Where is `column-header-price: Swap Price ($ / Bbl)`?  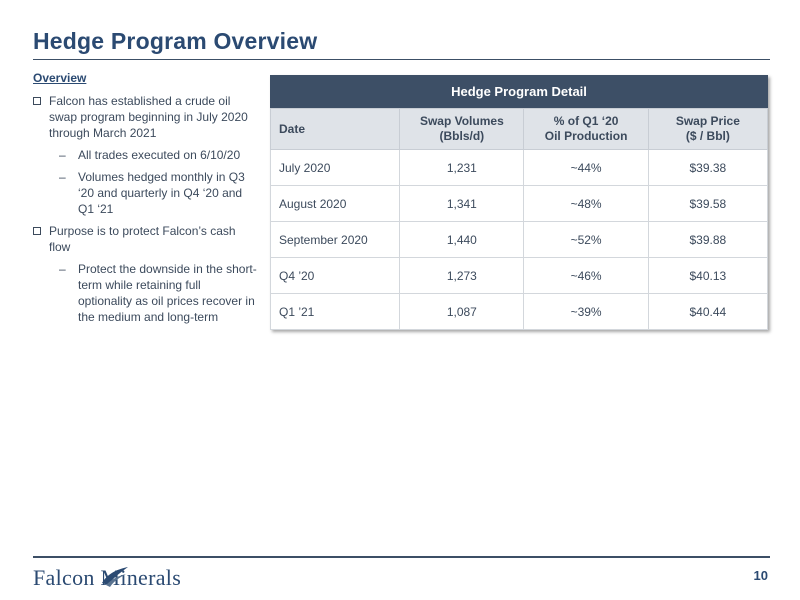 column-header-price: Swap Price ($ / Bbl) is located at coordinates (708, 129).